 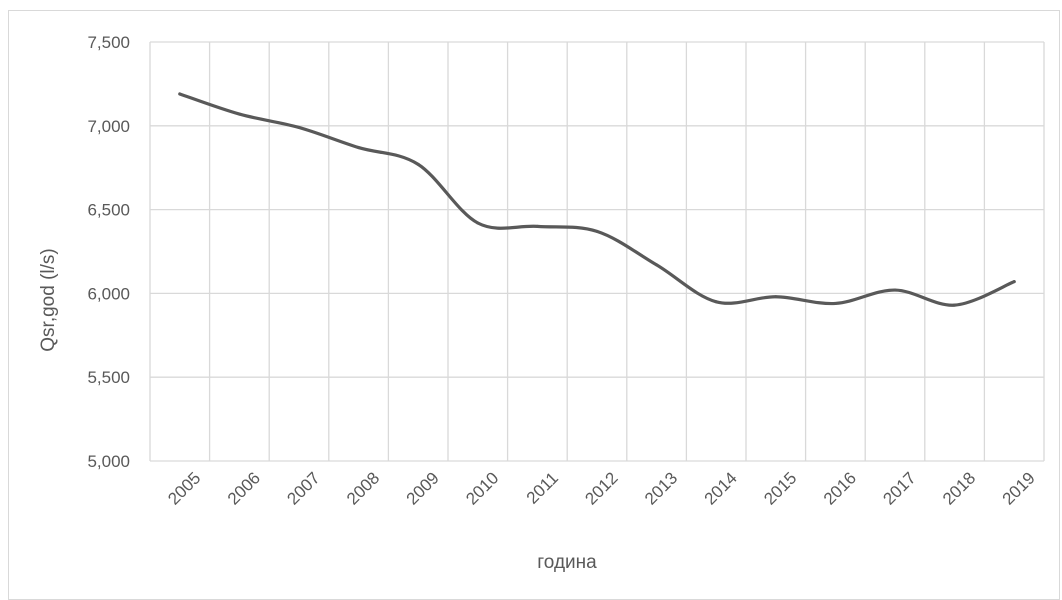 What do you see at coordinates (661, 488) in the screenshot?
I see `x-tick-label: 2013` at bounding box center [661, 488].